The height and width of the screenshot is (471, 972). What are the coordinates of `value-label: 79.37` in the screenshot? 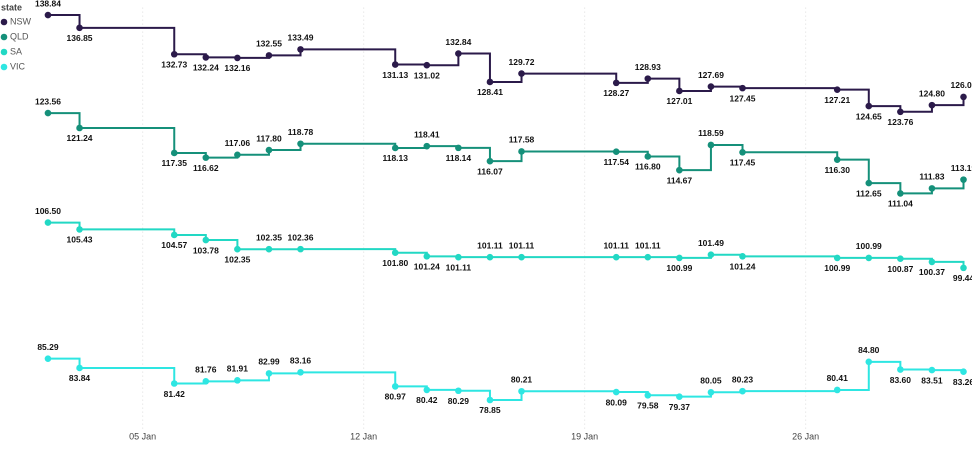 It's located at (680, 407).